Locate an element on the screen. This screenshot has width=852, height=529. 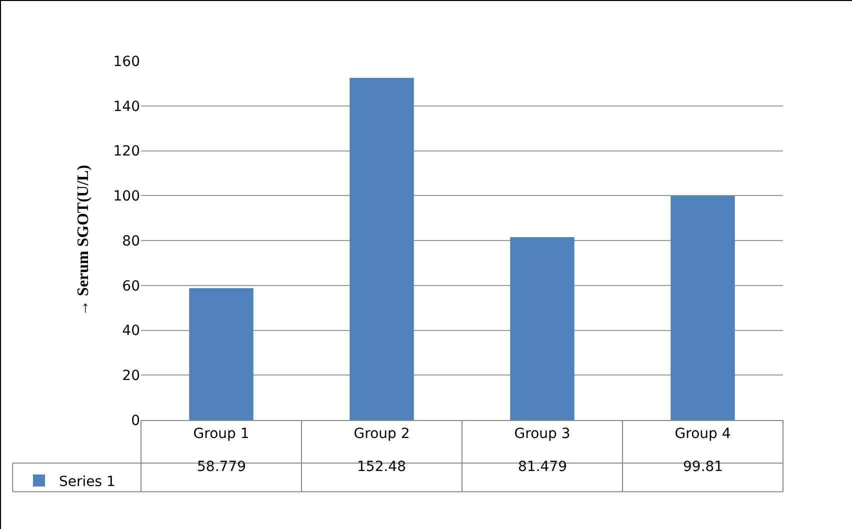
x-tick-label: Group 4 is located at coordinates (702, 434).